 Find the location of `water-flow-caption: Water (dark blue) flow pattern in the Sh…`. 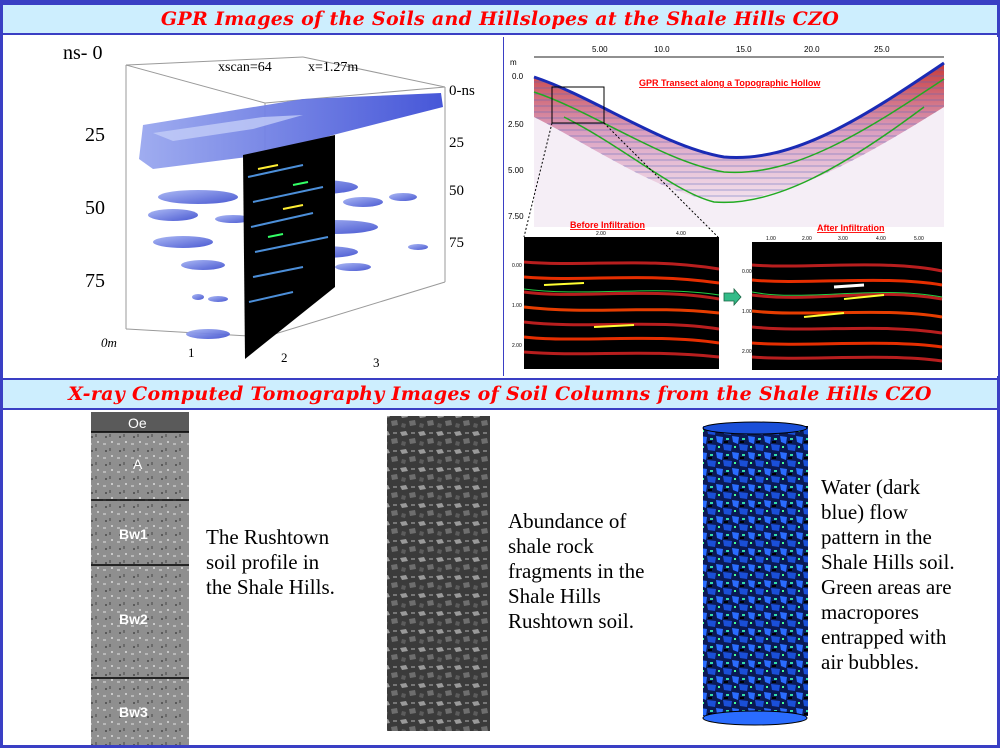

water-flow-caption: Water (dark blue) flow pattern in the Sh… is located at coordinates (908, 575).